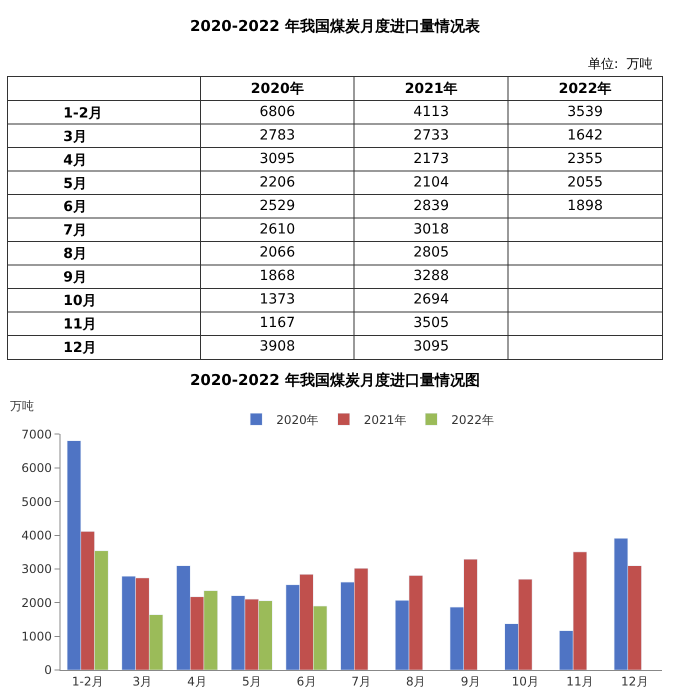 Image resolution: width=674 pixels, height=700 pixels. Describe the element at coordinates (277, 112) in the screenshot. I see `data-label: 6806` at that location.